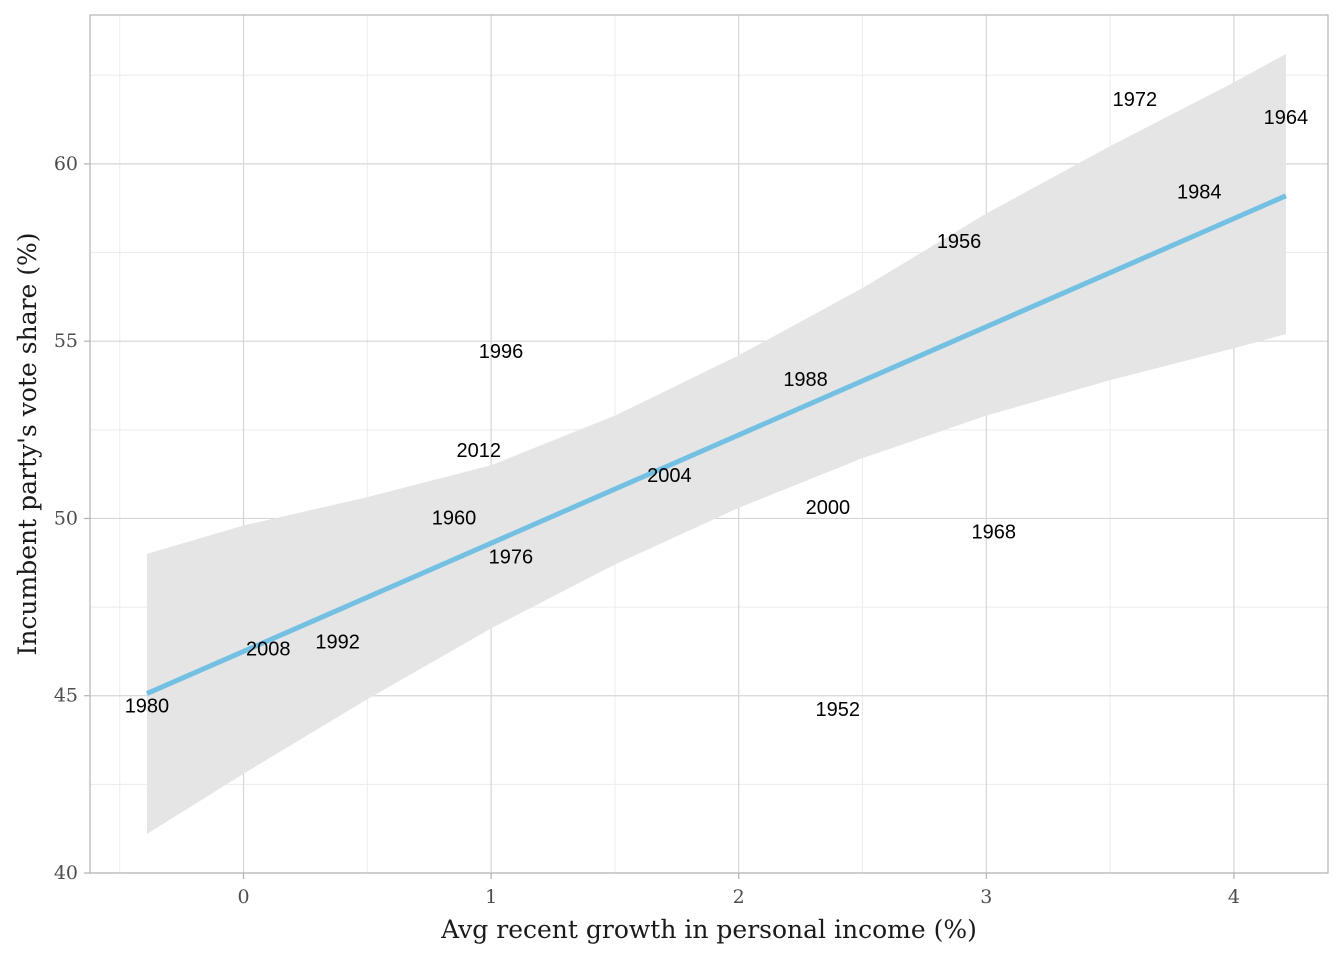 This screenshot has width=1344, height=960. I want to click on x-tick-label: 3, so click(986, 897).